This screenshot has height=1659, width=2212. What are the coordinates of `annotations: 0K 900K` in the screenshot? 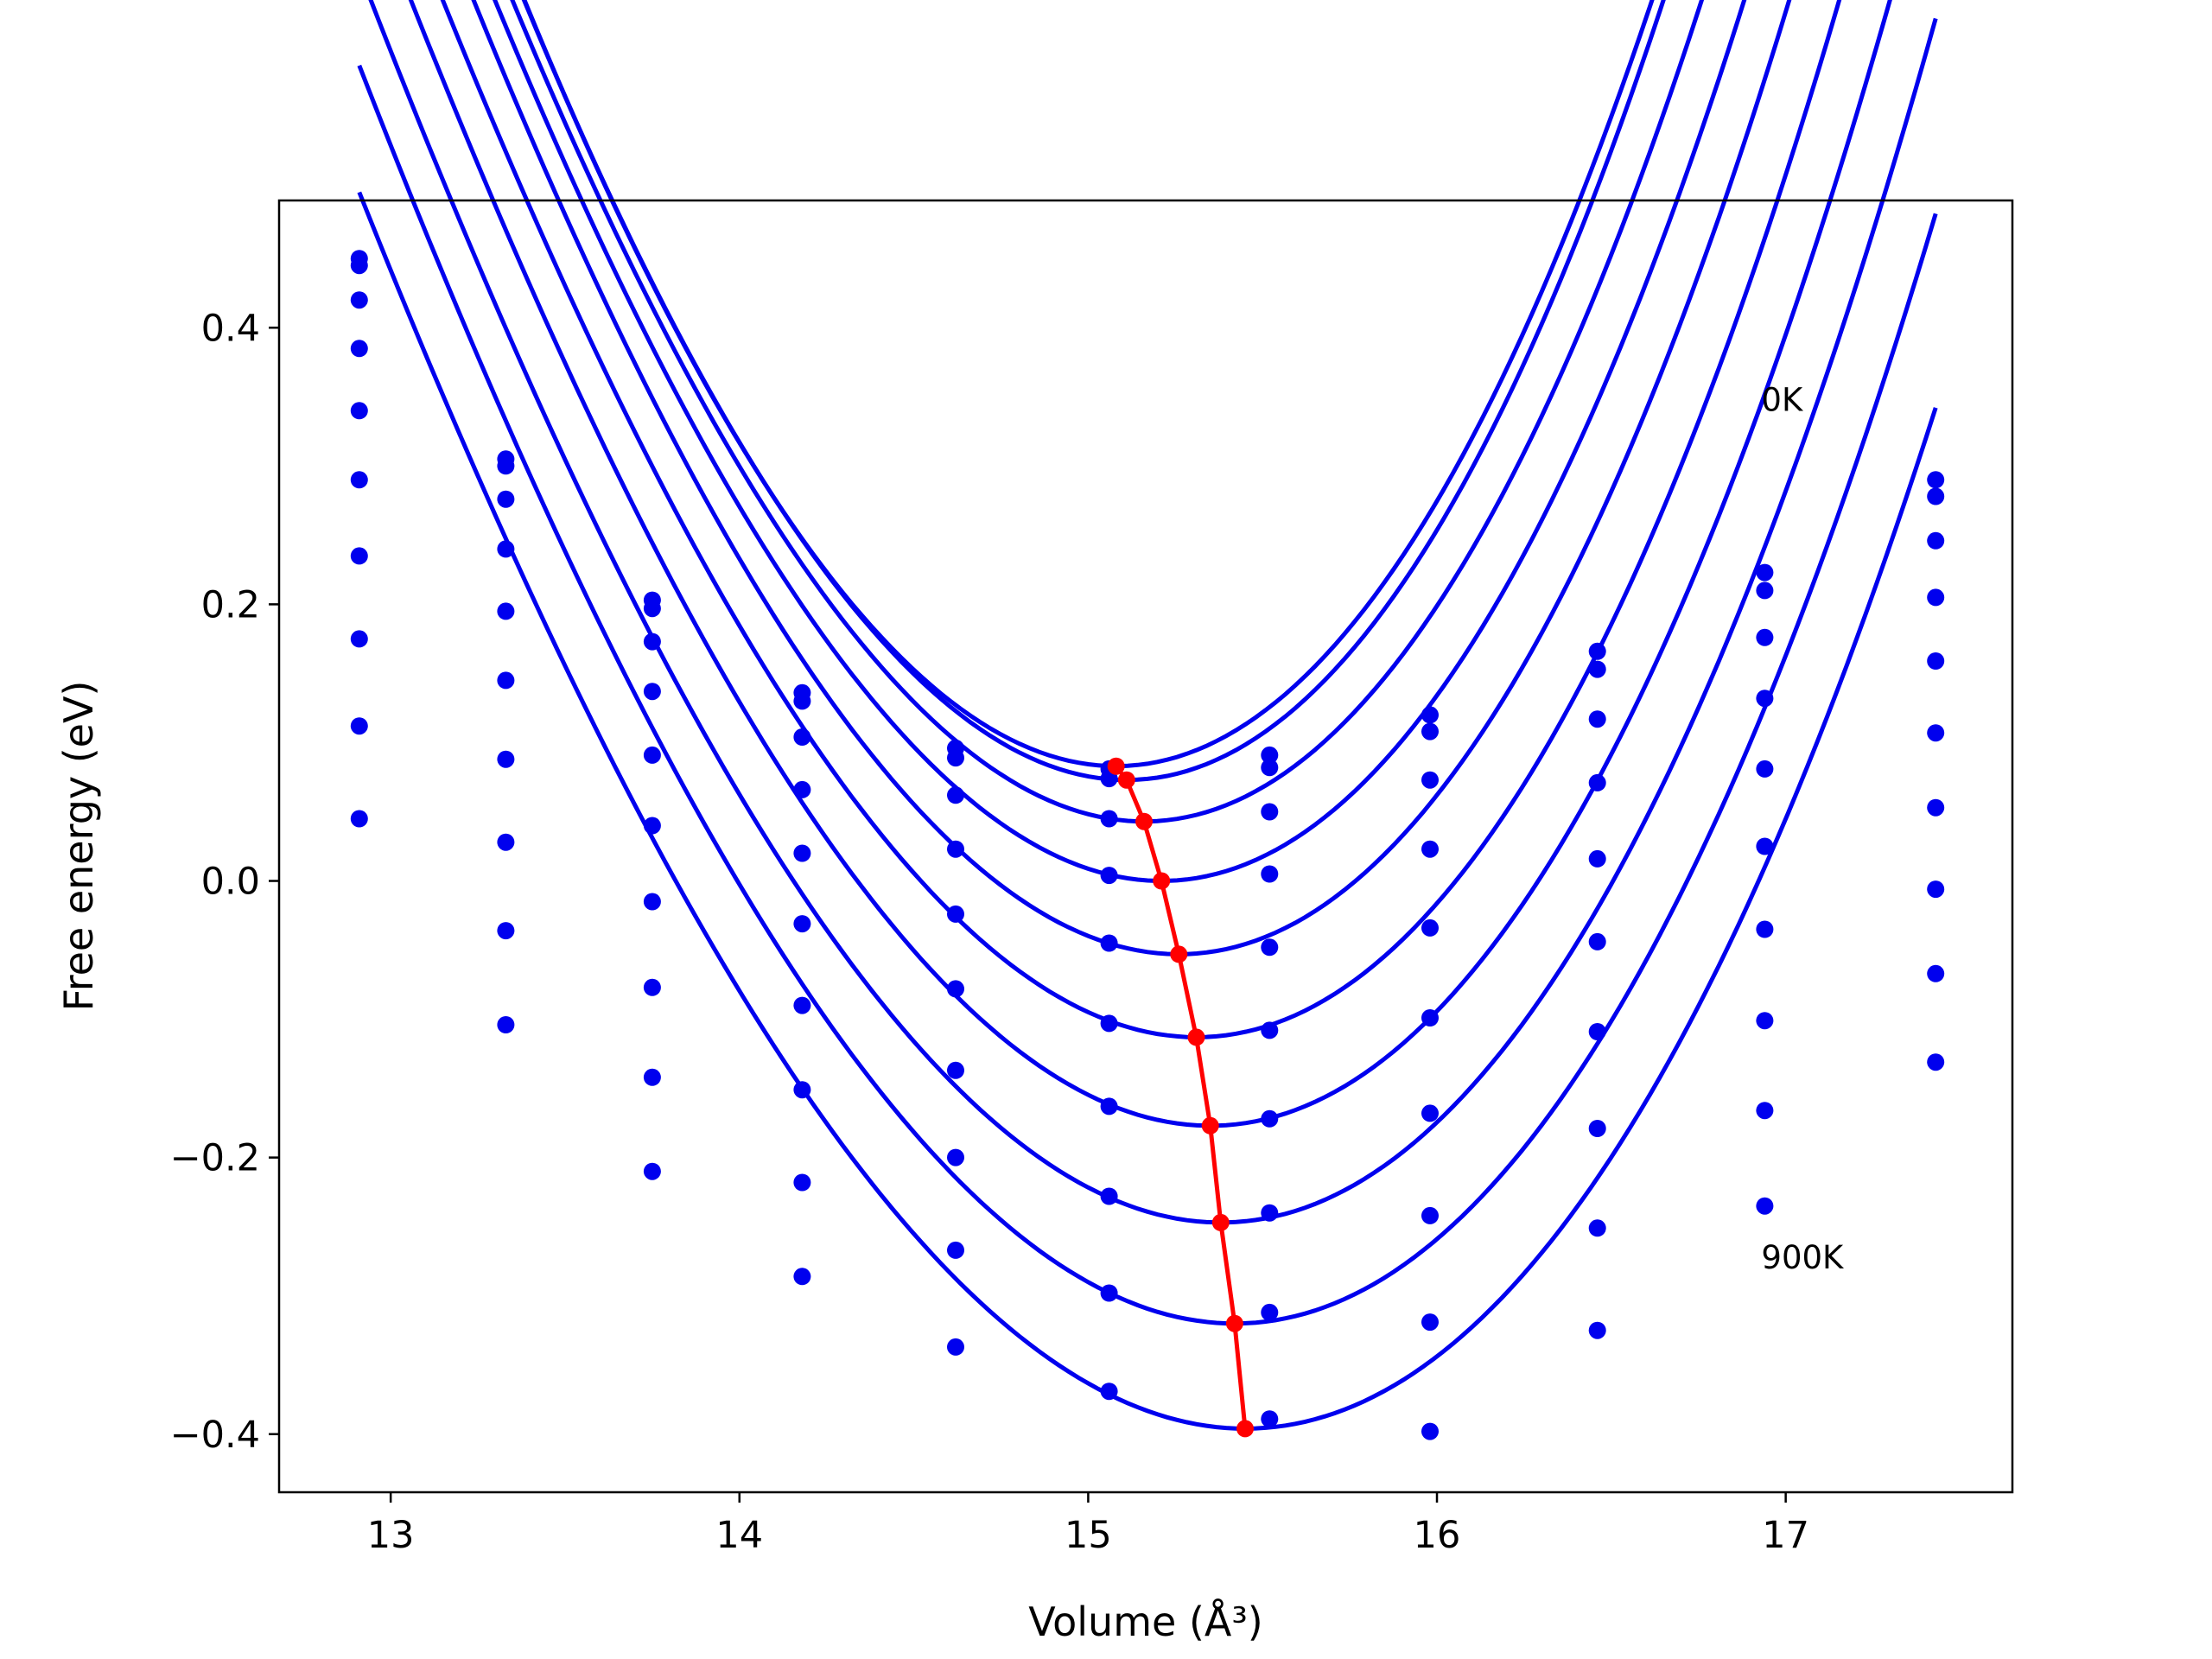 It's located at (1803, 828).